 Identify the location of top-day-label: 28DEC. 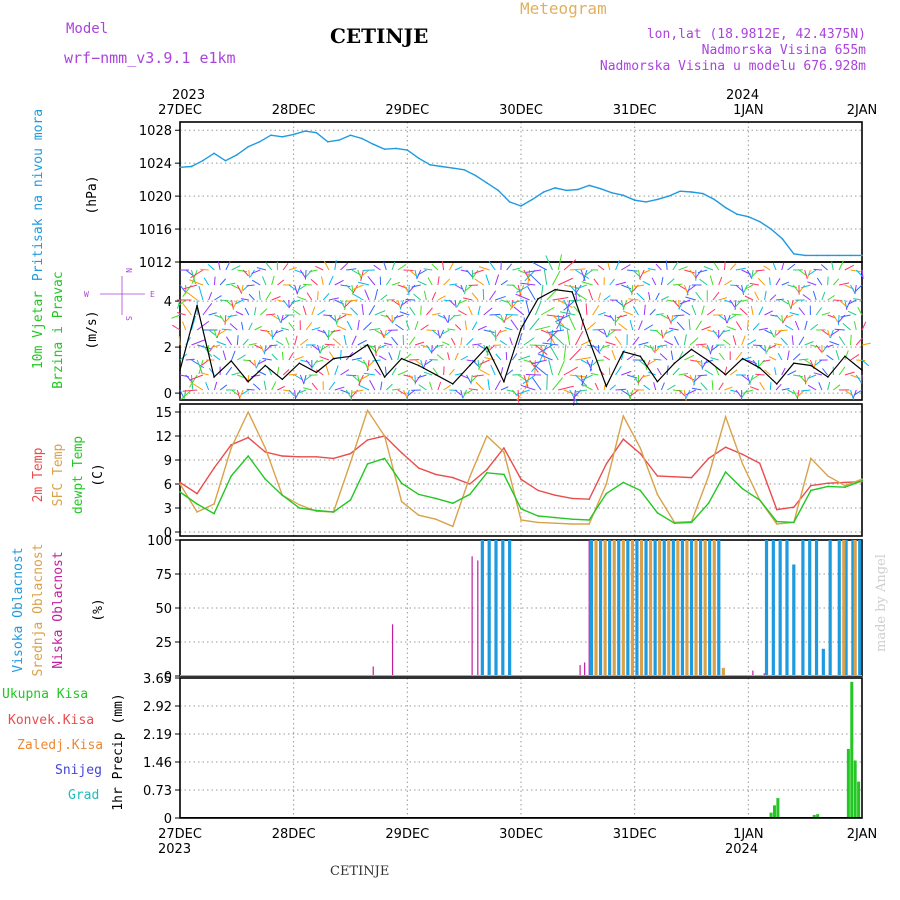
(294, 110).